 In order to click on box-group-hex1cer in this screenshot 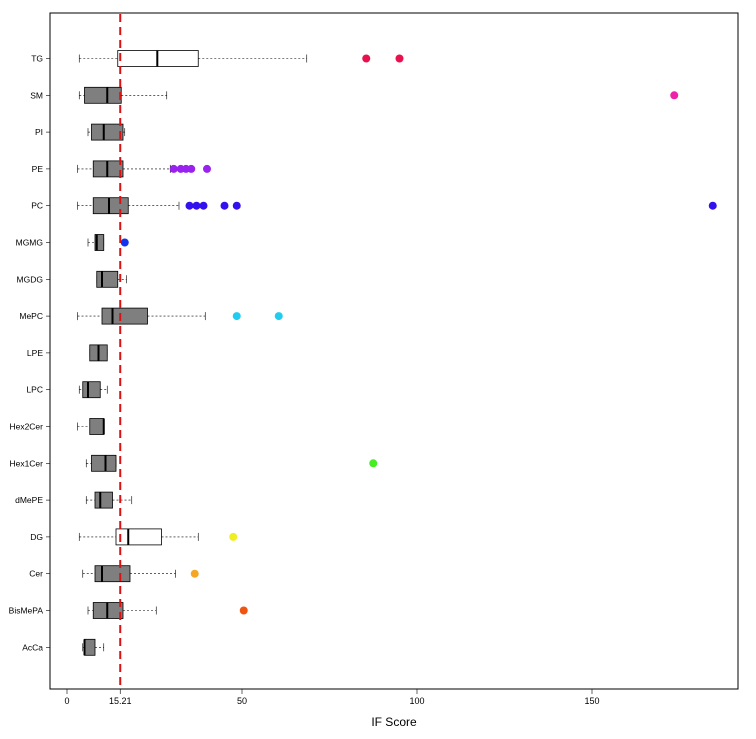, I will do `click(231, 463)`.